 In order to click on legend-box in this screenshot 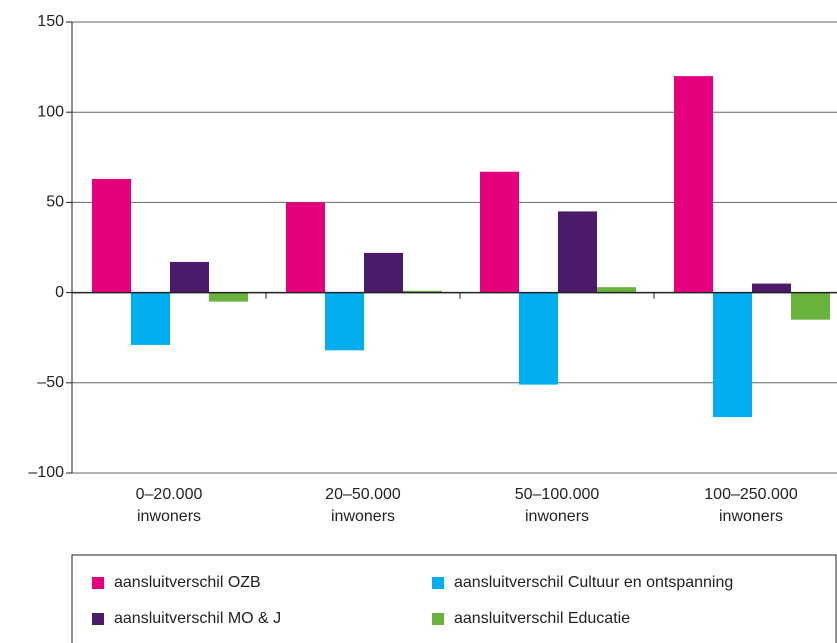, I will do `click(454, 598)`.